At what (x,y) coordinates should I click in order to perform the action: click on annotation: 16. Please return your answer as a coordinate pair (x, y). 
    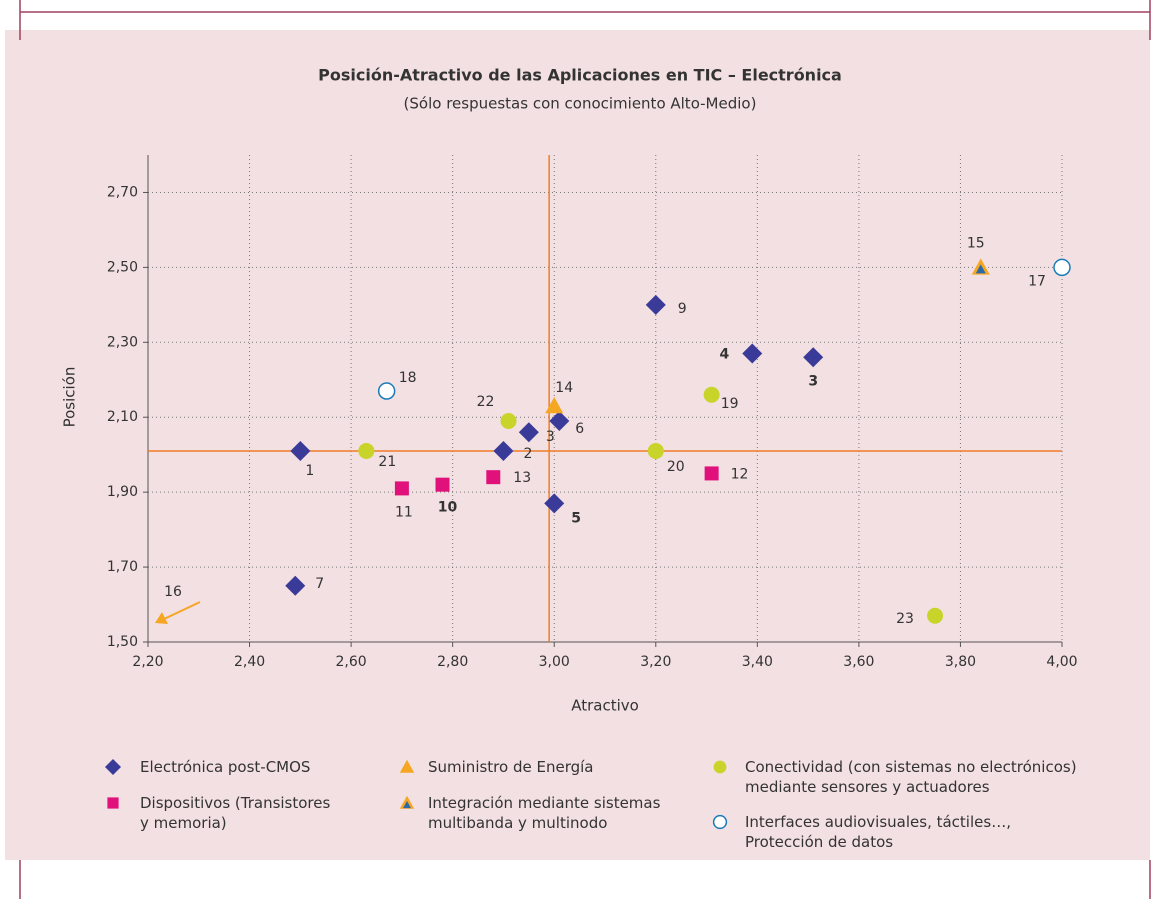
    Looking at the image, I should click on (173, 592).